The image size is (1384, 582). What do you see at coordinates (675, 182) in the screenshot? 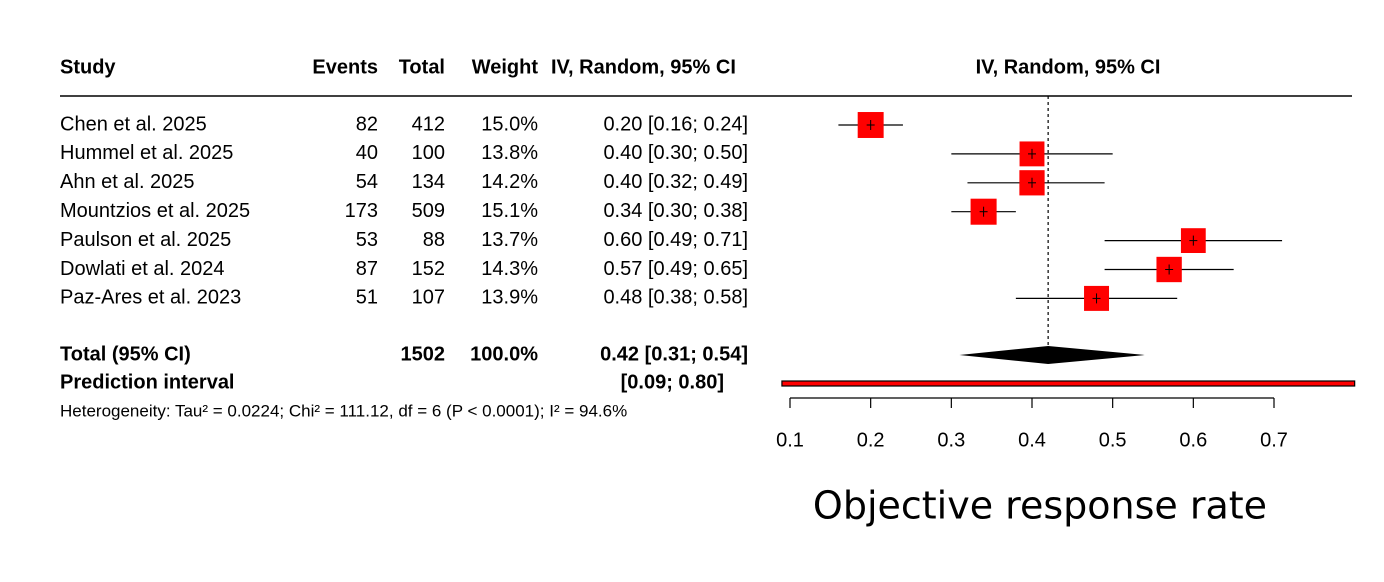
I see `ci: 0.40 [0.32; 0.49]` at bounding box center [675, 182].